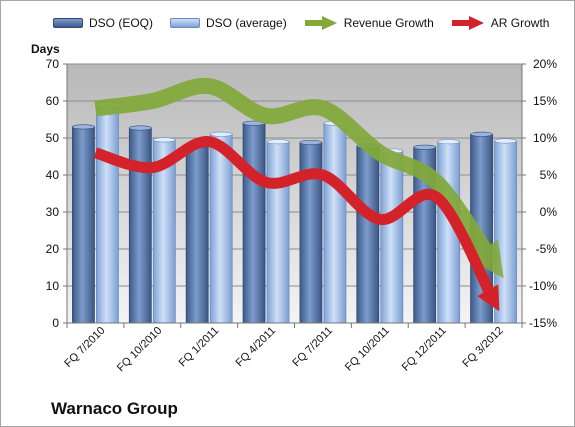 The image size is (575, 427). What do you see at coordinates (543, 286) in the screenshot?
I see `y2-tick-label: -10%` at bounding box center [543, 286].